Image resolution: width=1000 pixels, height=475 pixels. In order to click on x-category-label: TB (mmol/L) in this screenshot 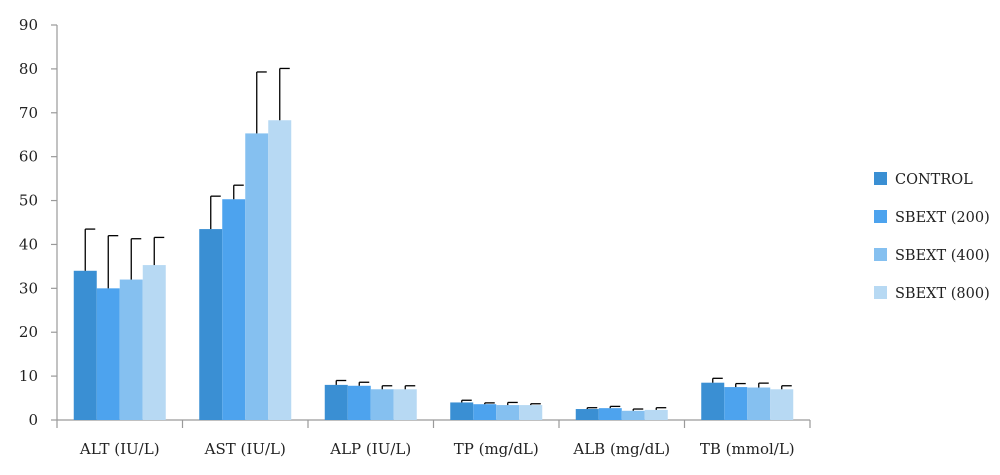, I will do `click(747, 449)`.